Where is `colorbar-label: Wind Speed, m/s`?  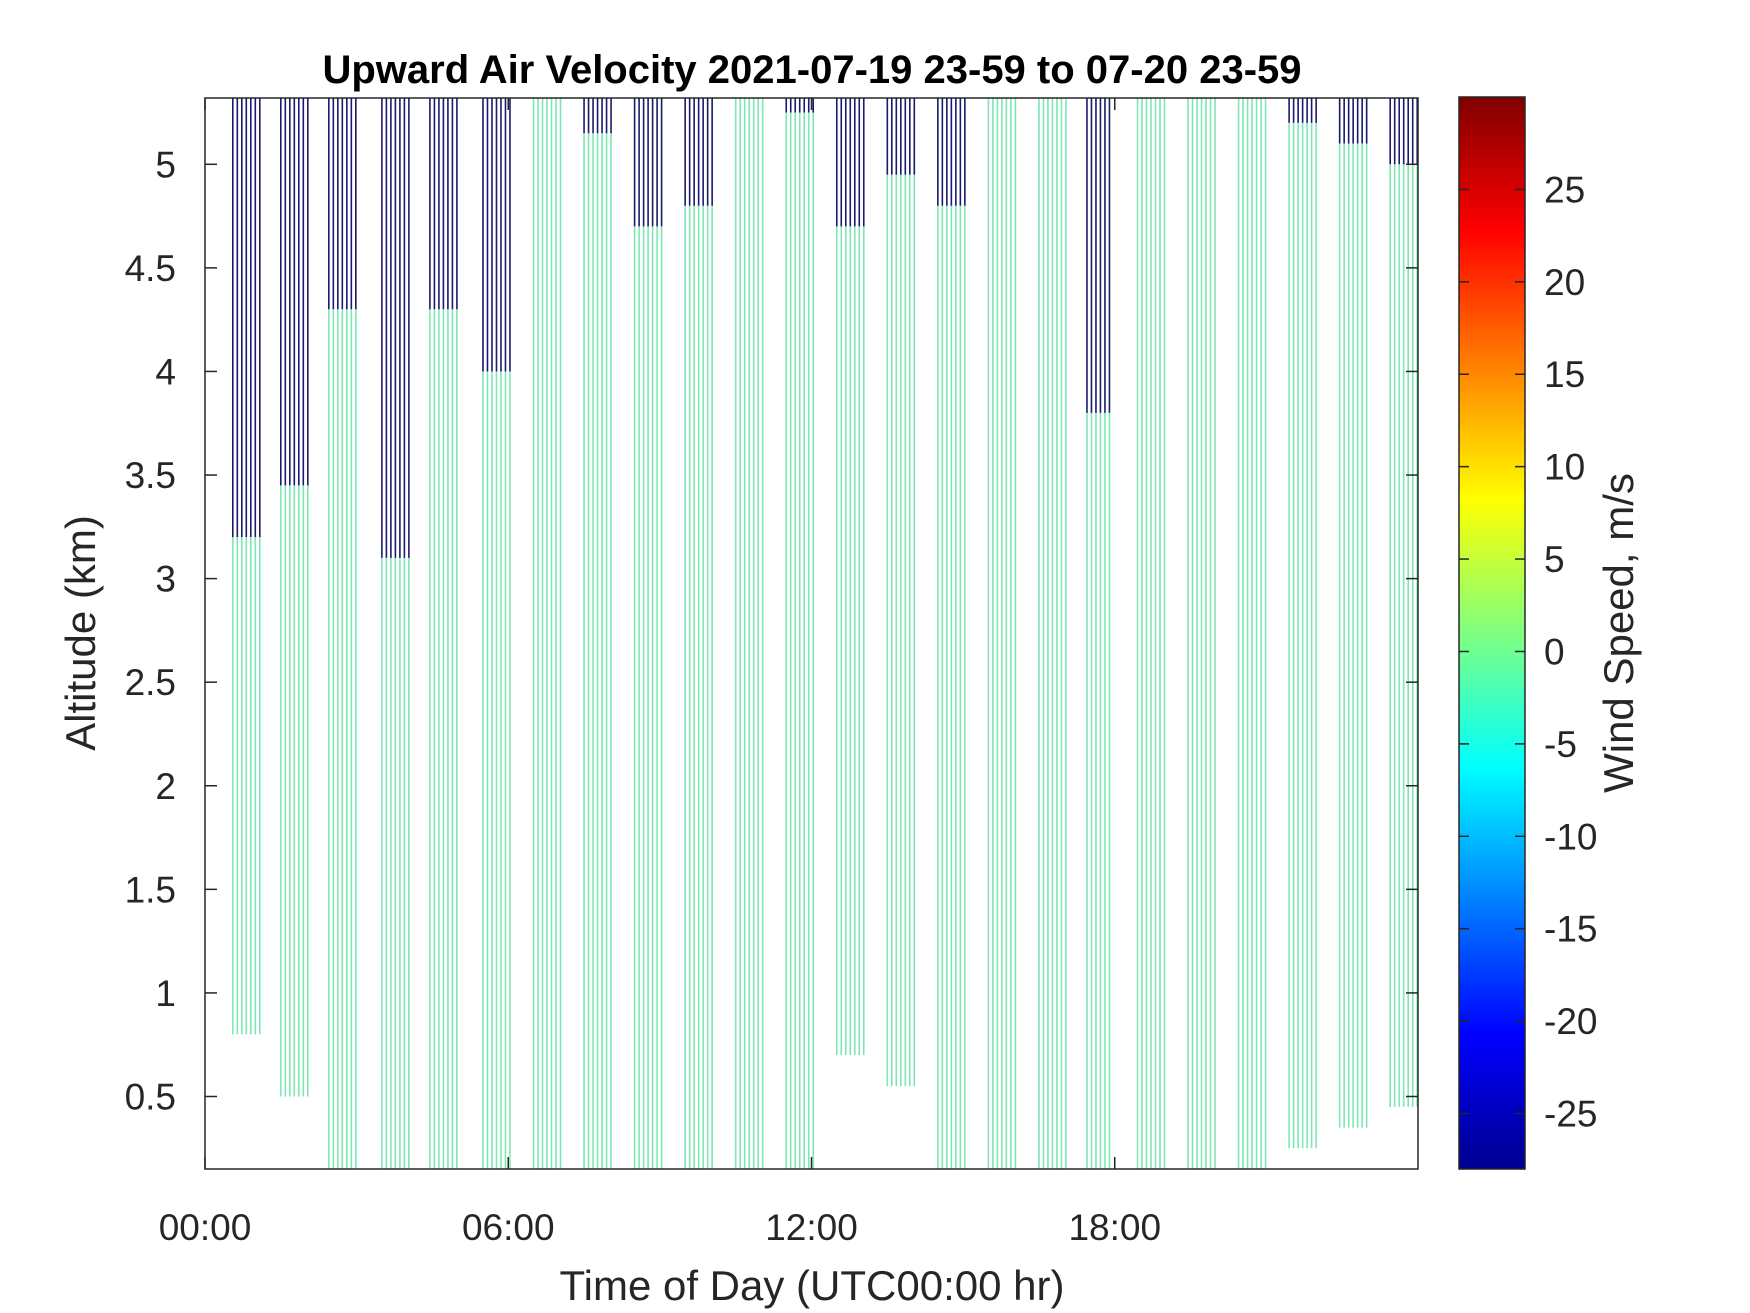 colorbar-label: Wind Speed, m/s is located at coordinates (1618, 633).